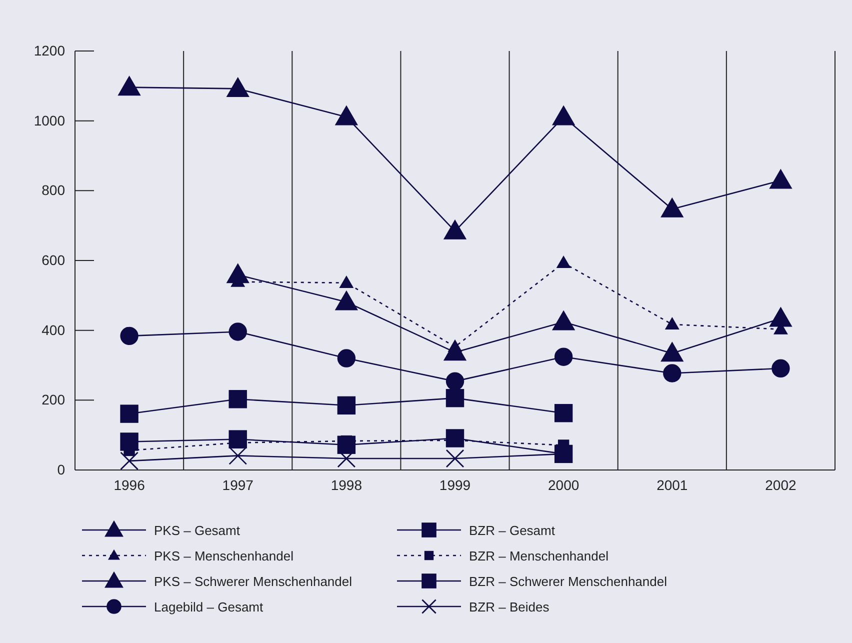  What do you see at coordinates (209, 607) in the screenshot?
I see `legend-label: Lagebild – Gesamt` at bounding box center [209, 607].